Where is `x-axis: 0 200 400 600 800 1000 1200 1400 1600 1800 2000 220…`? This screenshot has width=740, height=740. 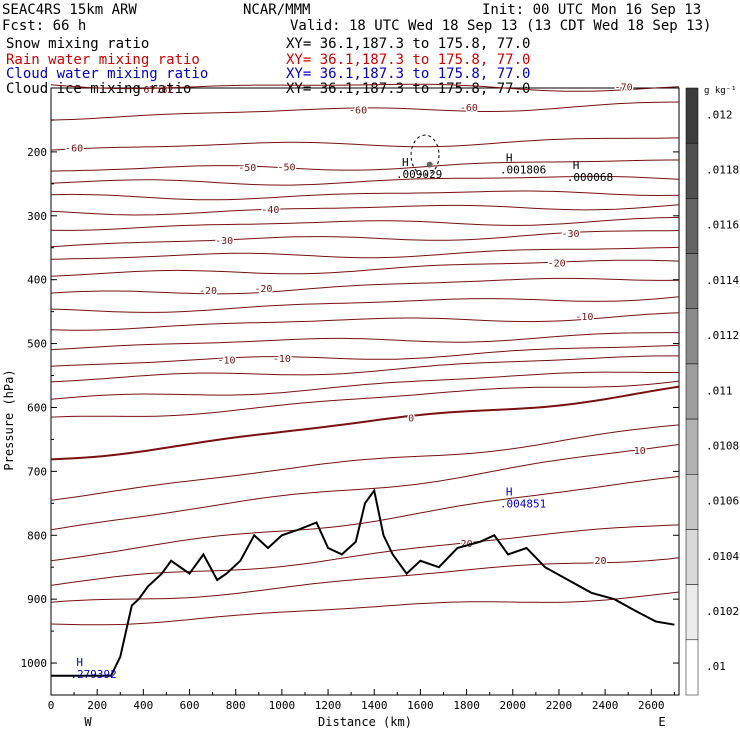
x-axis: 0 200 400 600 800 1000 1200 1400 1600 1800 2000 220… is located at coordinates (361, 700).